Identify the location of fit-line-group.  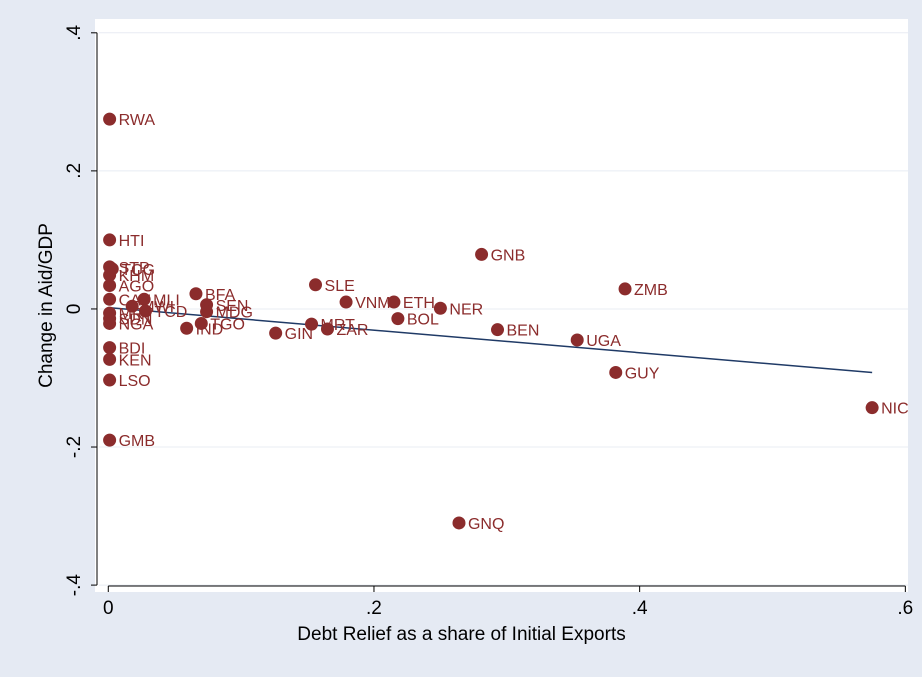
(490, 340).